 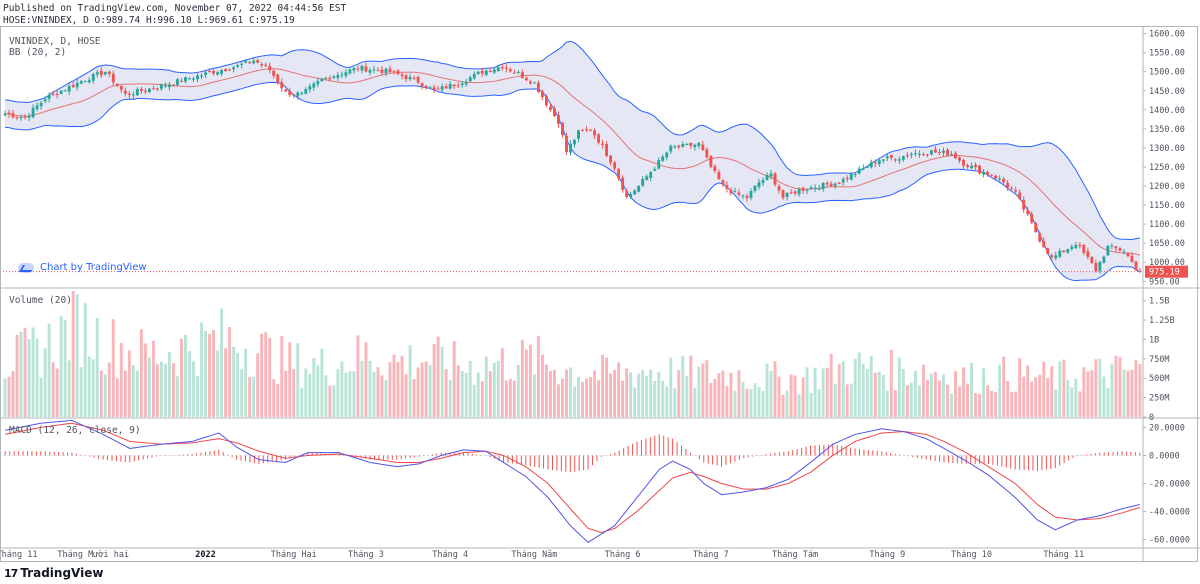 I want to click on volume-label: Volume (20), so click(x=40, y=300).